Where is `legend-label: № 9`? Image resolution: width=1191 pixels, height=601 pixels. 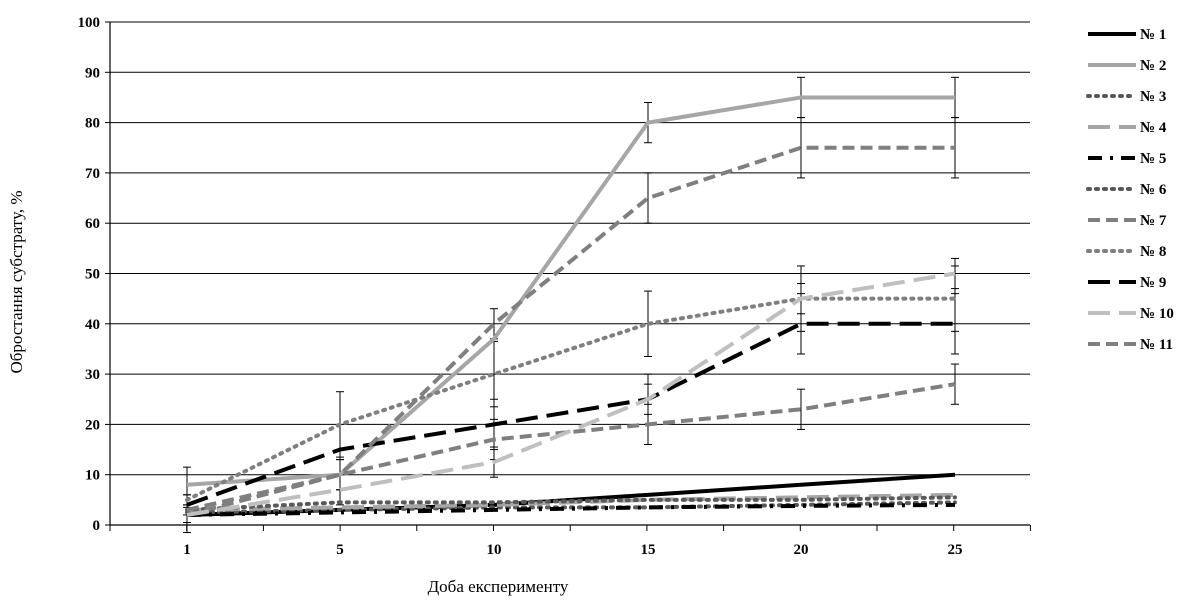 legend-label: № 9 is located at coordinates (1153, 283).